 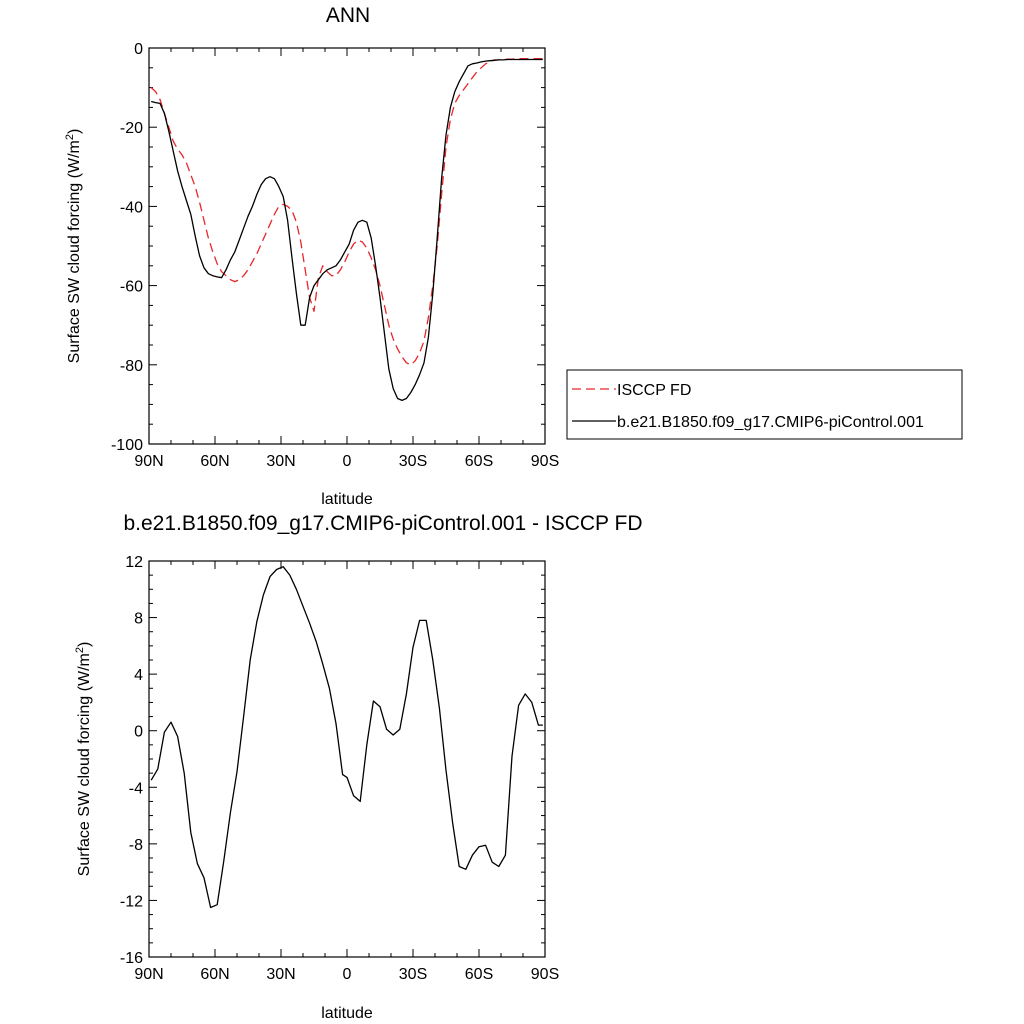 What do you see at coordinates (654, 390) in the screenshot?
I see `legend-label-isccp: ISCCP FD` at bounding box center [654, 390].